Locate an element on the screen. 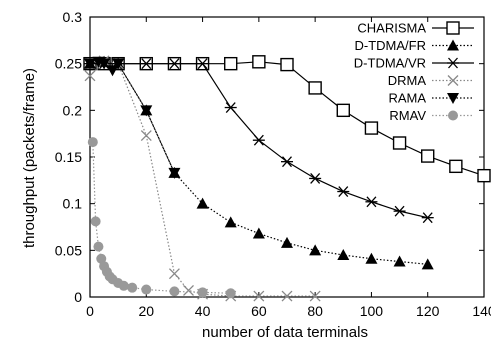 This screenshot has height=346, width=491. legend-marker-drma is located at coordinates (453, 80).